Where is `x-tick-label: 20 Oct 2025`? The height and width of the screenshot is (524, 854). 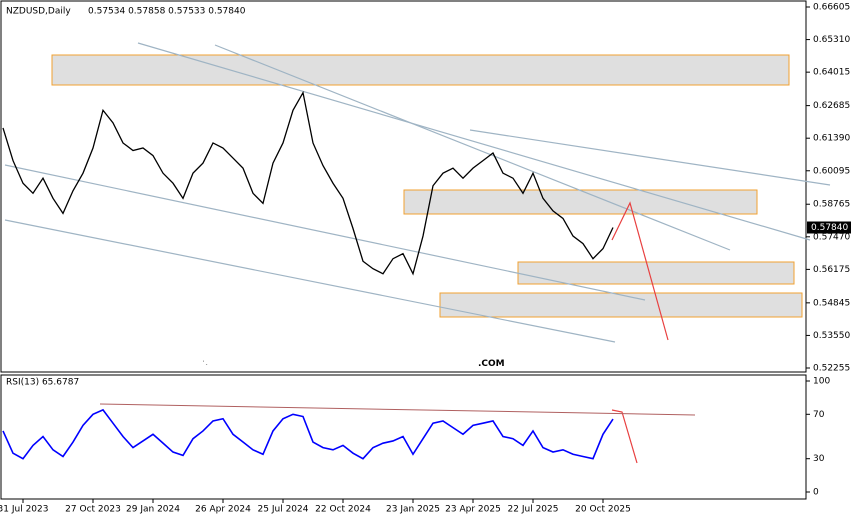
x-tick-label: 20 Oct 2025 is located at coordinates (603, 510).